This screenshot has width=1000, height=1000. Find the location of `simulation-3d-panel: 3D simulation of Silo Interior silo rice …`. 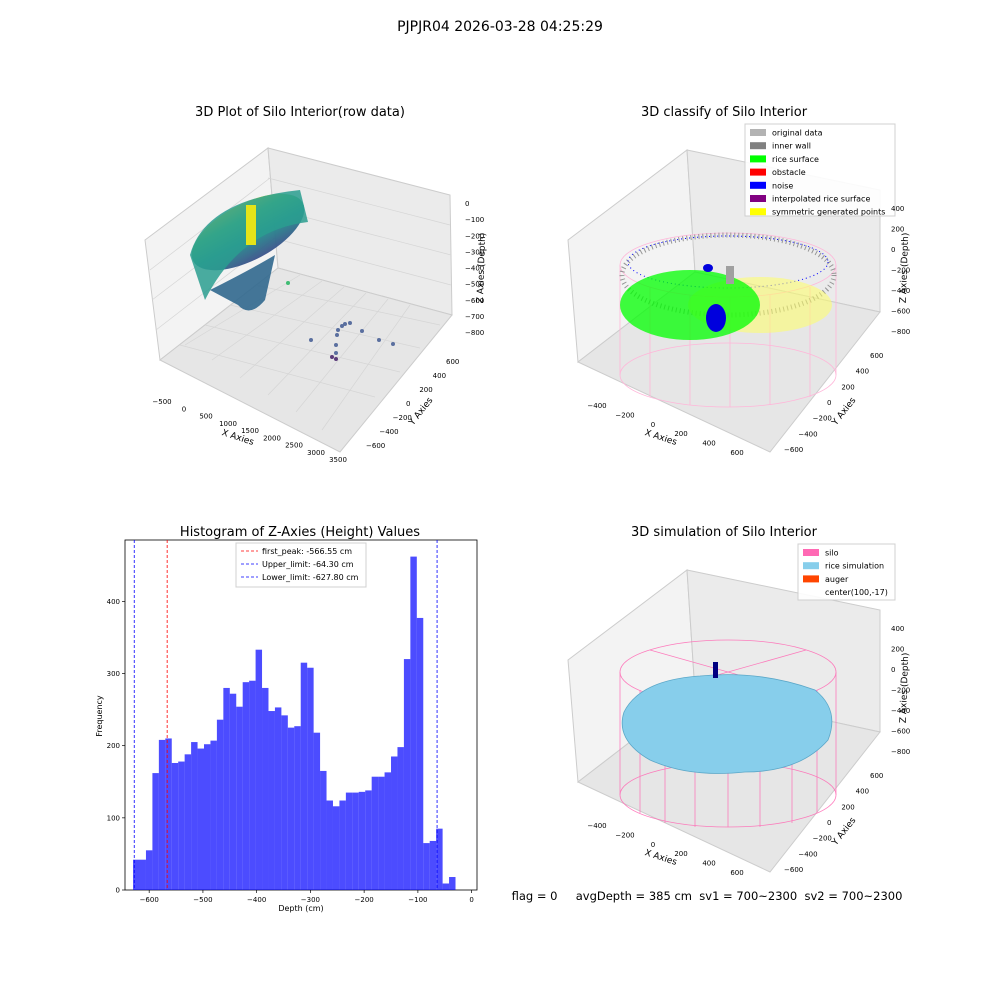

simulation-3d-panel: 3D simulation of Silo Interior silo rice … is located at coordinates (739, 701).